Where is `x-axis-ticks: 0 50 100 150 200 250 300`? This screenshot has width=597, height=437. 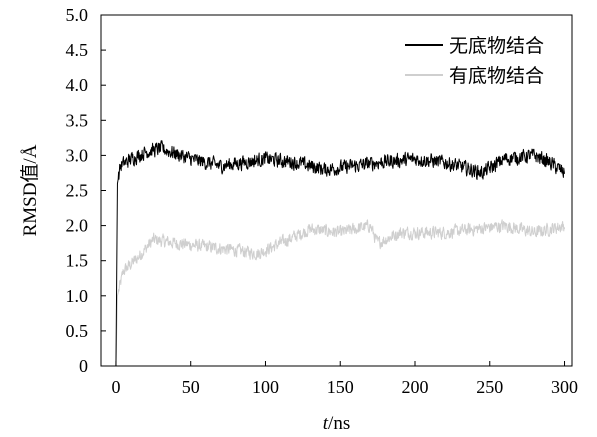 x-axis-ticks: 0 50 100 150 200 250 300 is located at coordinates (344, 379).